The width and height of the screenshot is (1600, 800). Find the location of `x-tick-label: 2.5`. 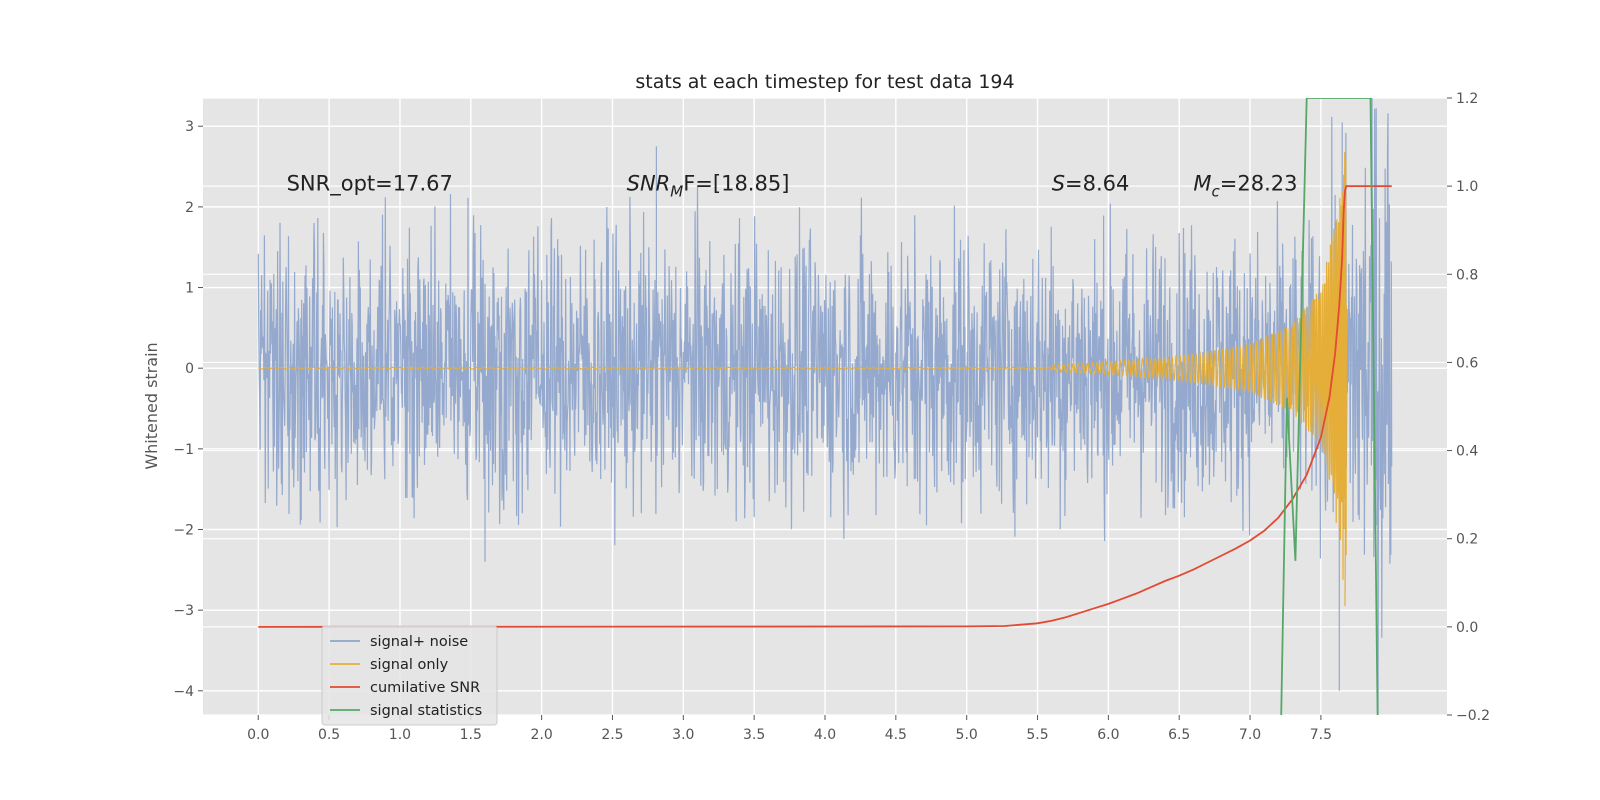

x-tick-label: 2.5 is located at coordinates (612, 735).